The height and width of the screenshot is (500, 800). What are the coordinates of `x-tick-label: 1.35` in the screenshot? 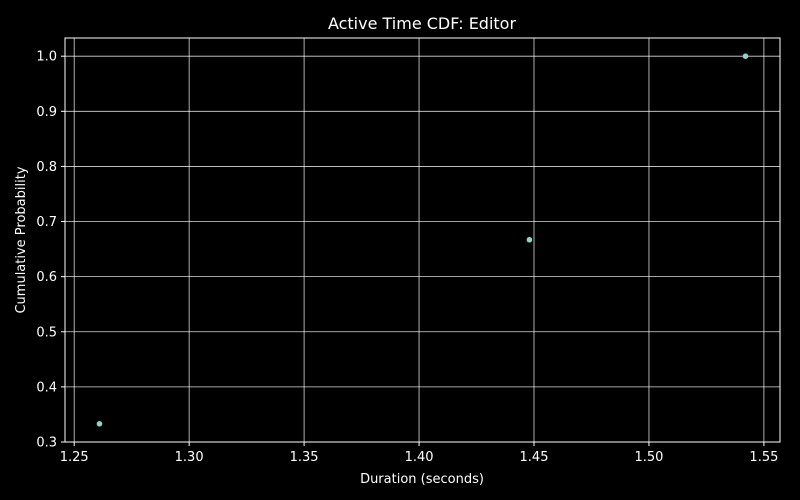 It's located at (304, 457).